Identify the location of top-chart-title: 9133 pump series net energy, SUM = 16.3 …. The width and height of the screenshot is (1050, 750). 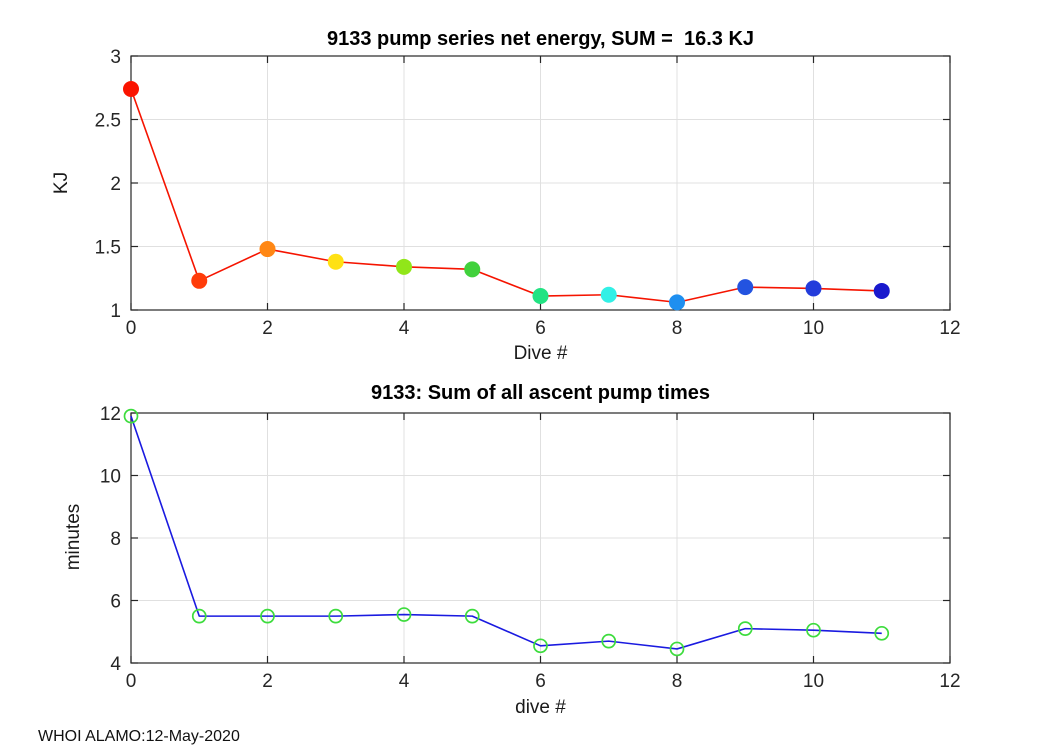
(540, 39).